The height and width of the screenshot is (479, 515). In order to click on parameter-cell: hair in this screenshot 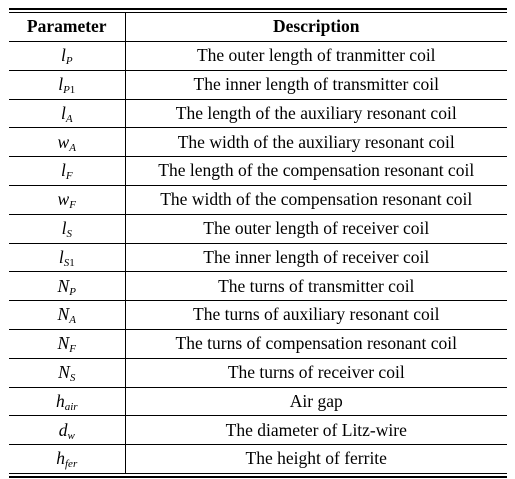, I will do `click(67, 402)`.